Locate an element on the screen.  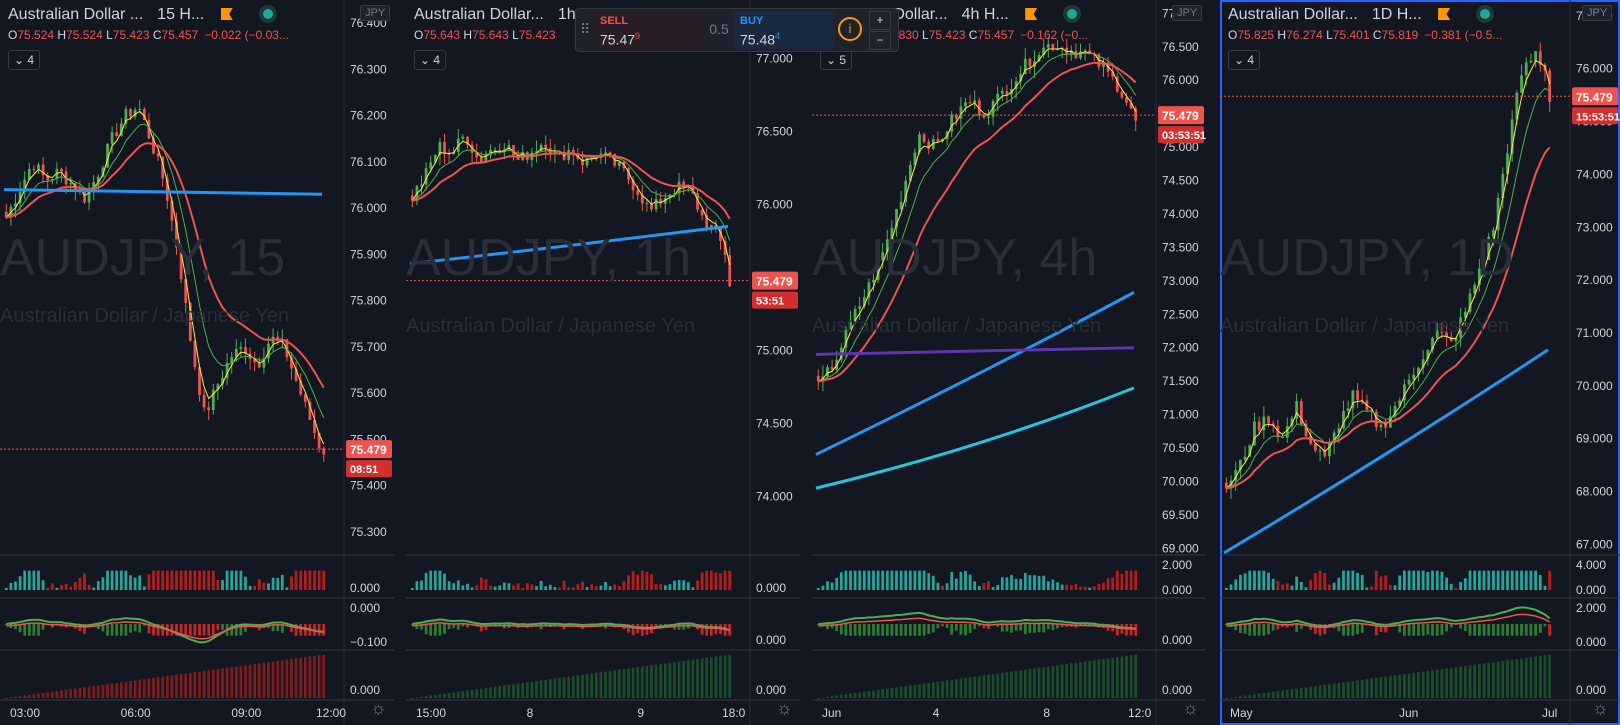
sell-button: SELL 75.479 is located at coordinates (649, 30).